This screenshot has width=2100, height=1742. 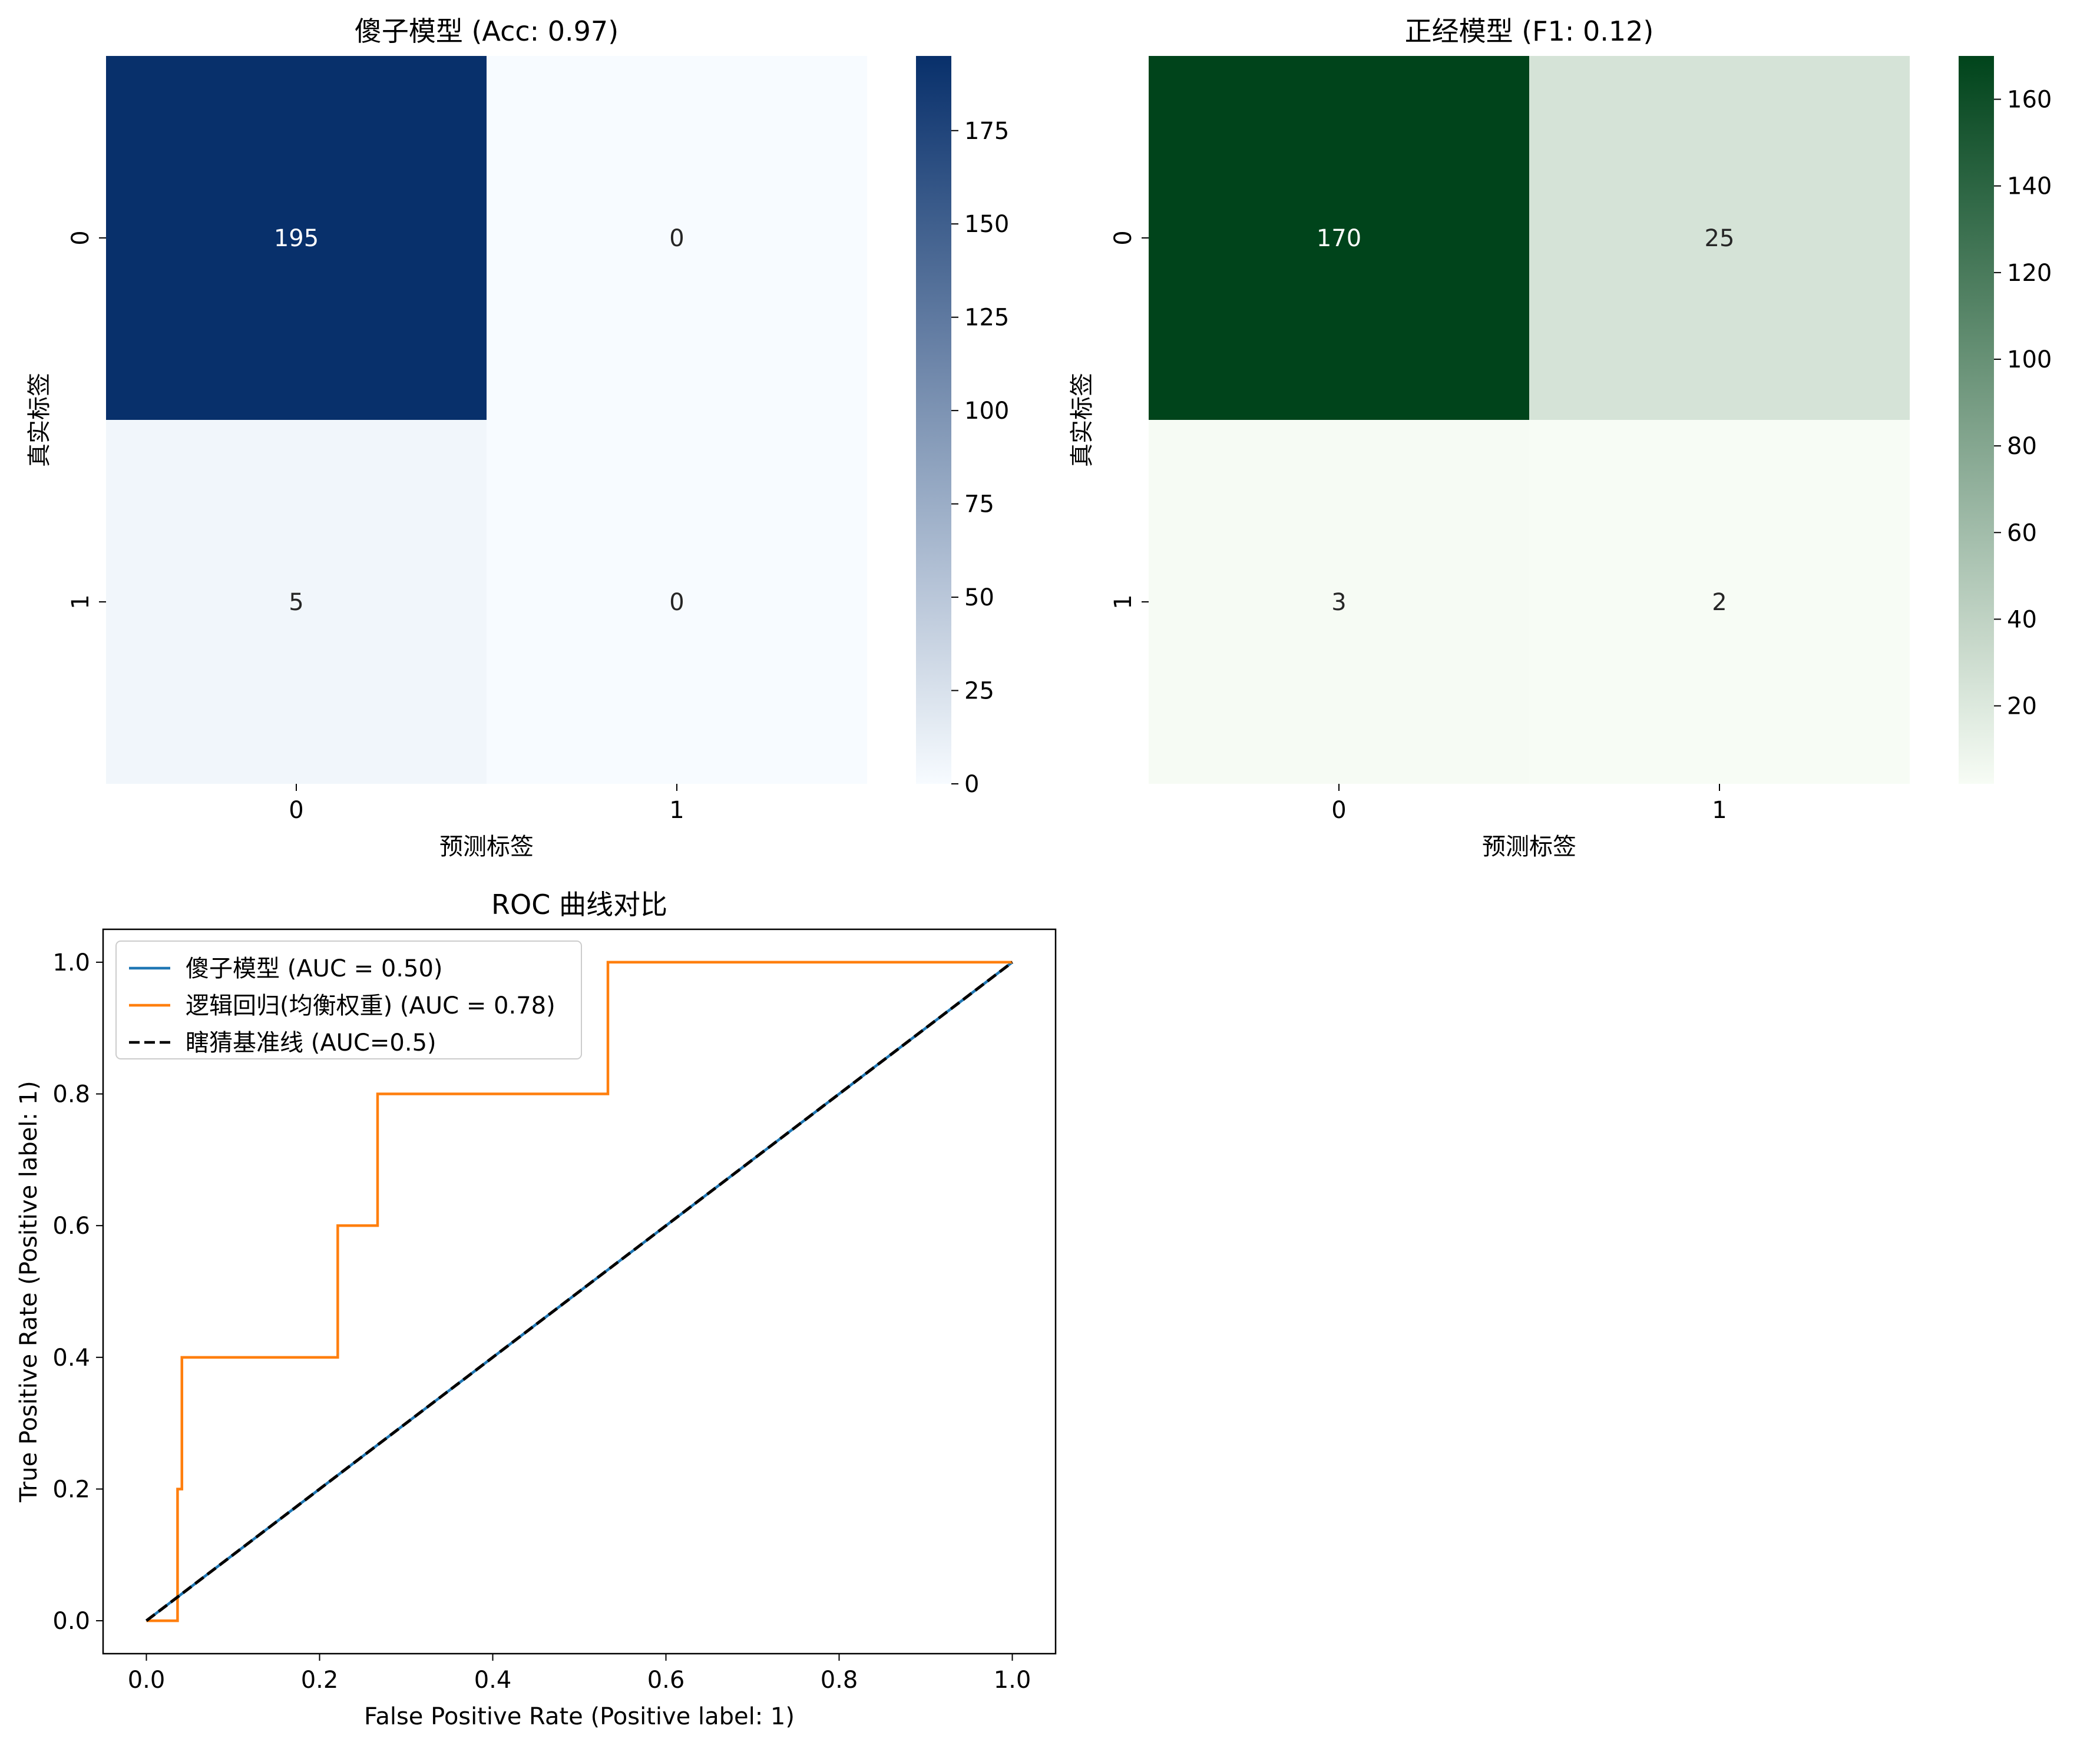 What do you see at coordinates (2022, 533) in the screenshot?
I see `colorbar-tick-label: 60` at bounding box center [2022, 533].